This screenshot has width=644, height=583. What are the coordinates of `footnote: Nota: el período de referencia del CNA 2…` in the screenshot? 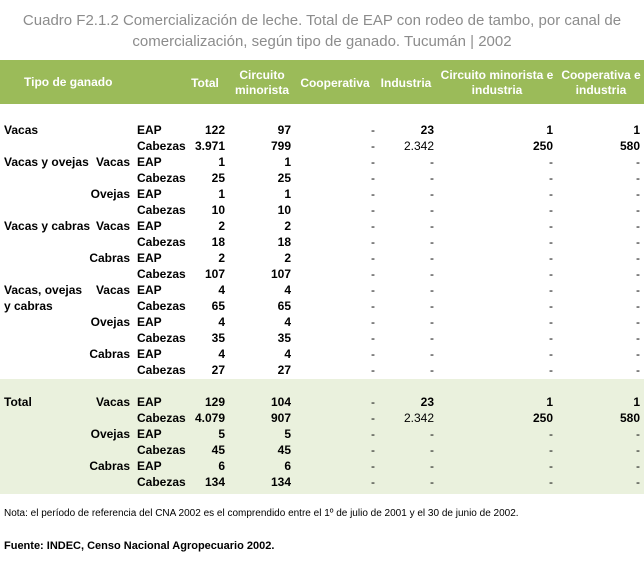 It's located at (261, 513).